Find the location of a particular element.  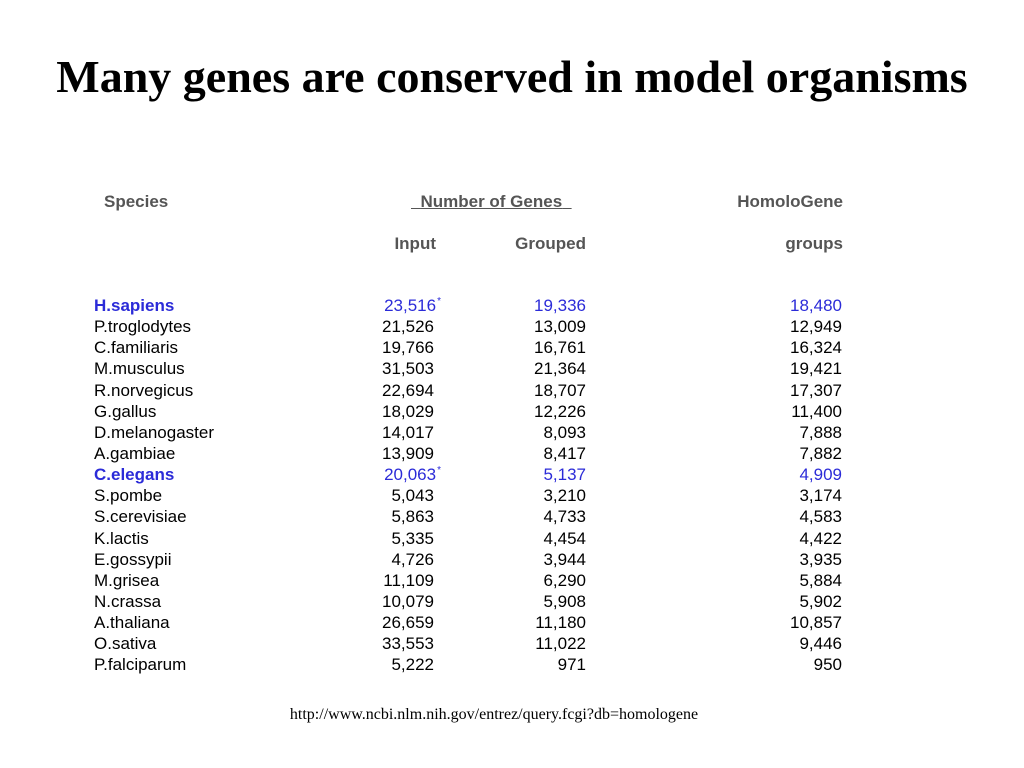

input-count-value: 13,909 is located at coordinates (408, 453).